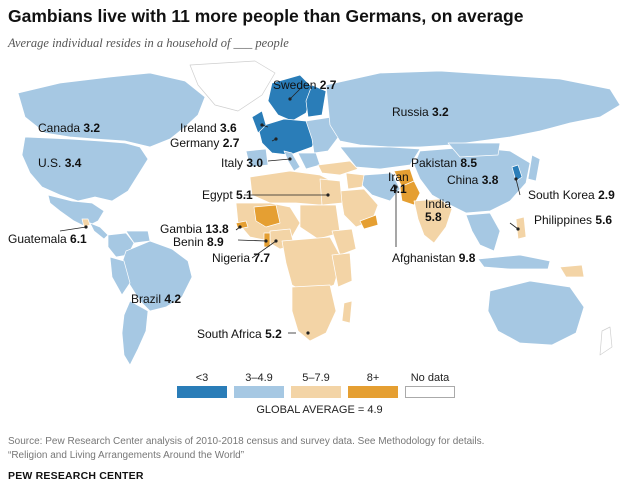  I want to click on legend-swatch-lt3, so click(202, 392).